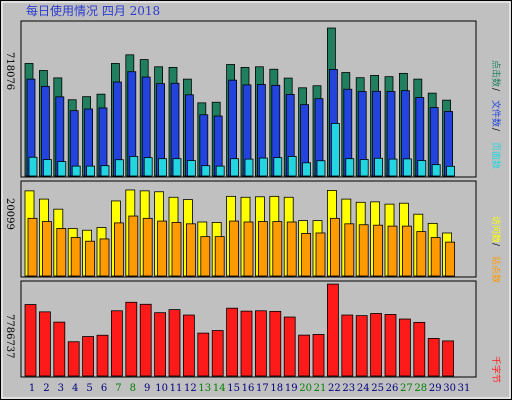 The height and width of the screenshot is (400, 512). I want to click on legend-slash-3: /, so click(495, 245).